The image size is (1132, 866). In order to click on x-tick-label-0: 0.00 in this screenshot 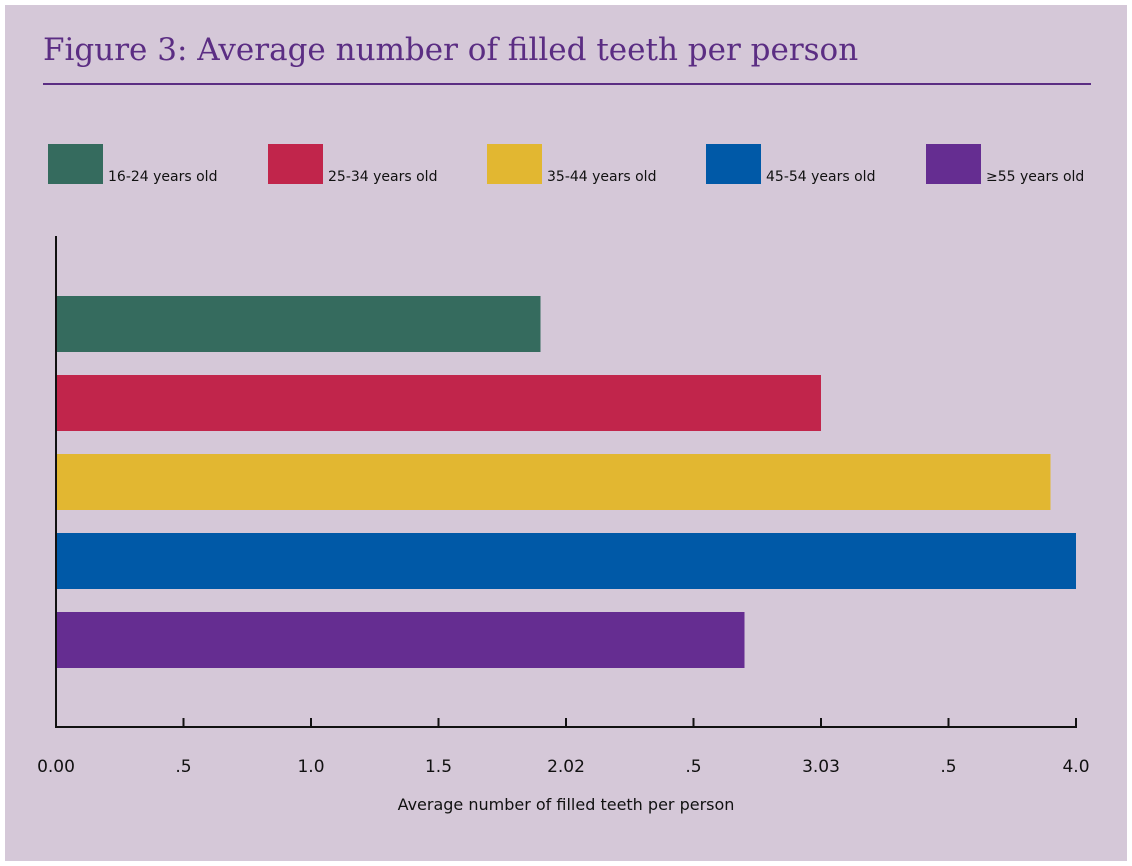, I will do `click(56, 767)`.